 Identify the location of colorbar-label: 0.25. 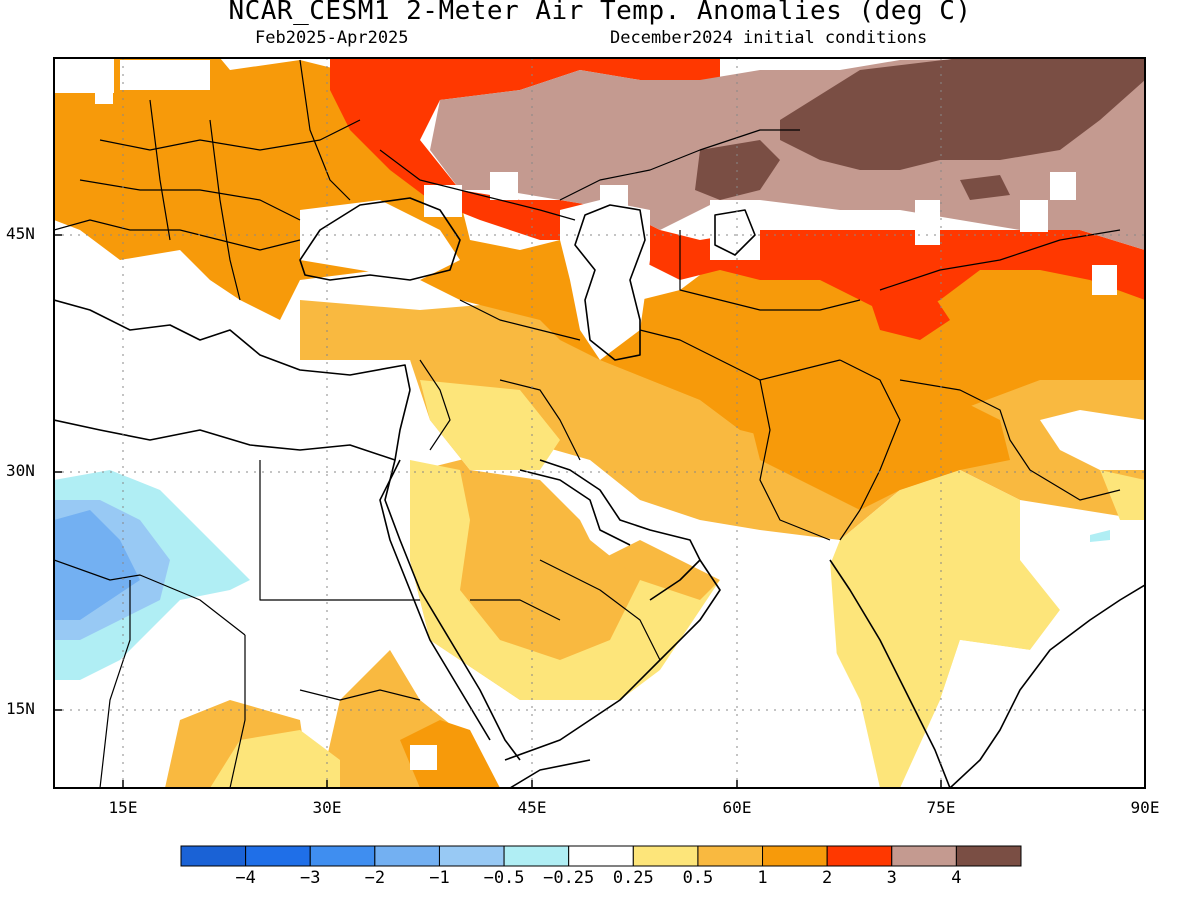
(633, 878).